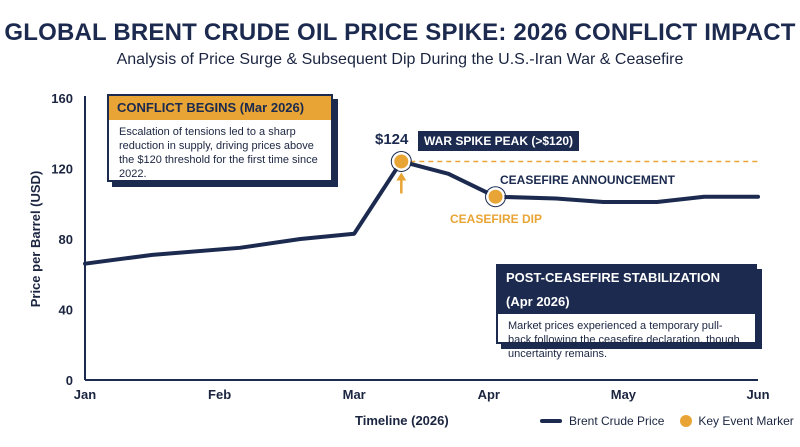 Image resolution: width=800 pixels, height=447 pixels. I want to click on legend-line-label: Brent Crude Price, so click(617, 421).